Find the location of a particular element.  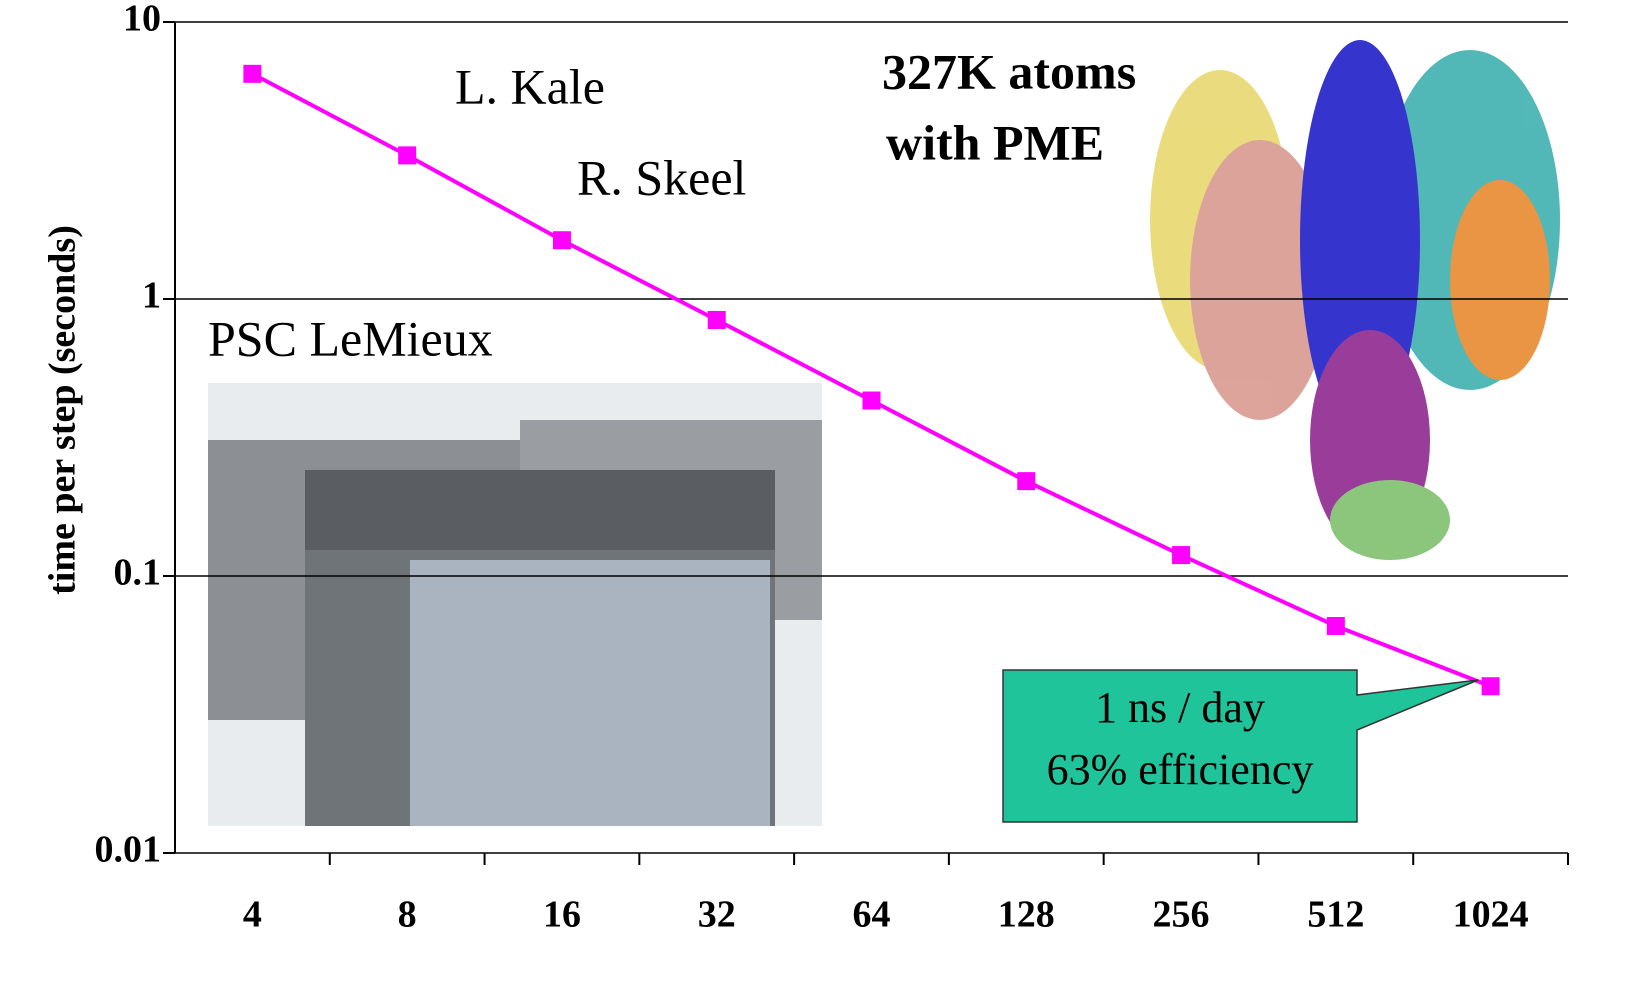

callout: 1 ns / day 63% efficiency is located at coordinates (1240, 746).